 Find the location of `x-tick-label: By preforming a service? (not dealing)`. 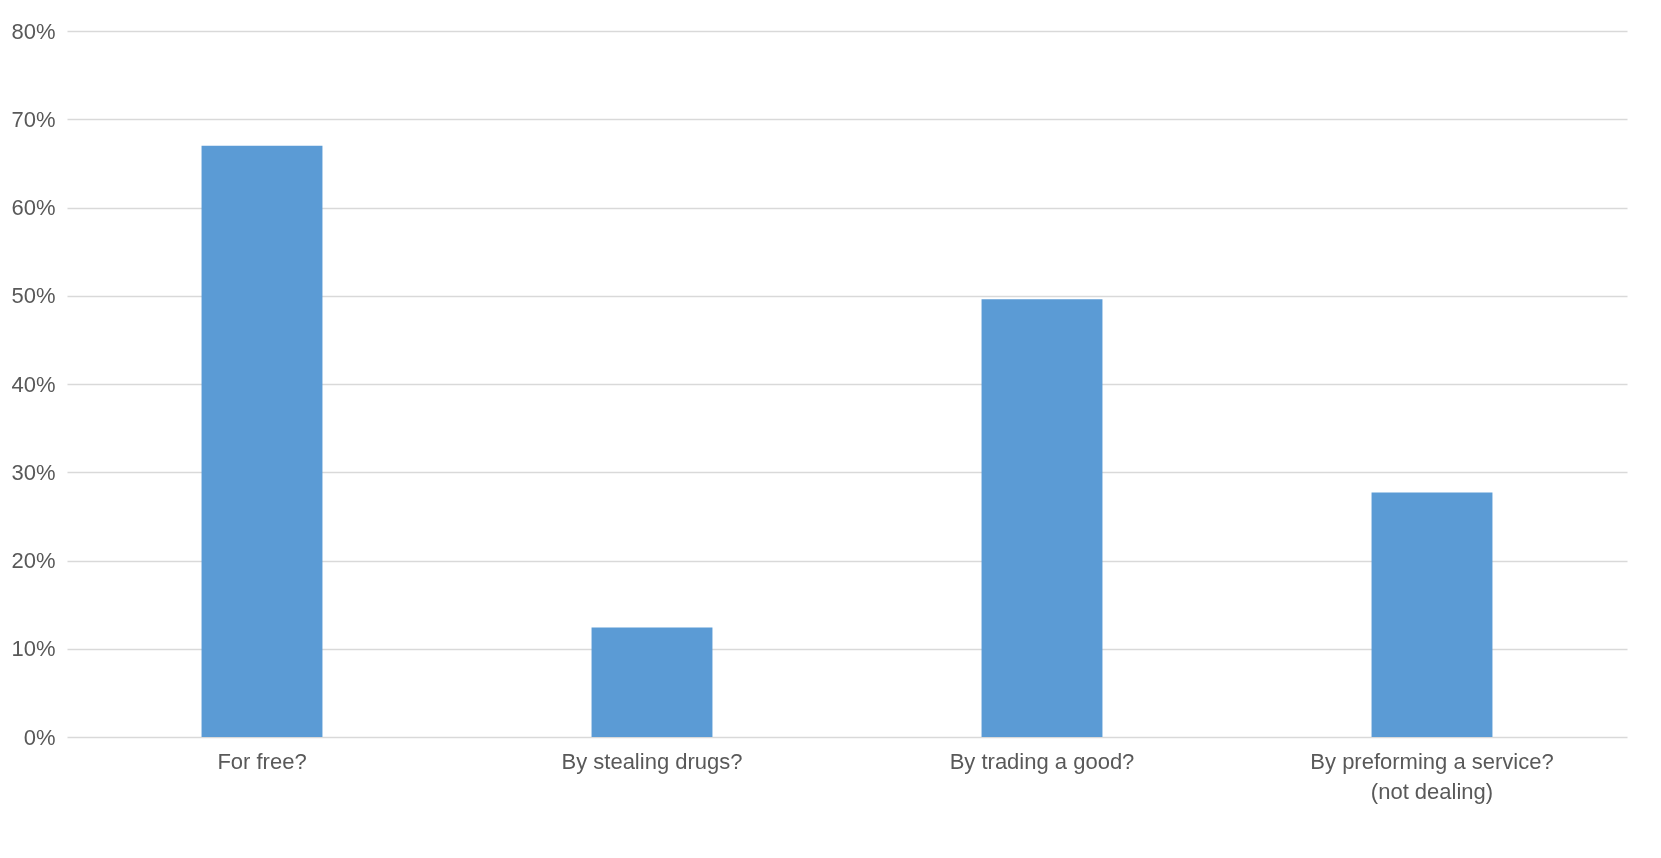

x-tick-label: By preforming a service? (not dealing) is located at coordinates (1432, 776).